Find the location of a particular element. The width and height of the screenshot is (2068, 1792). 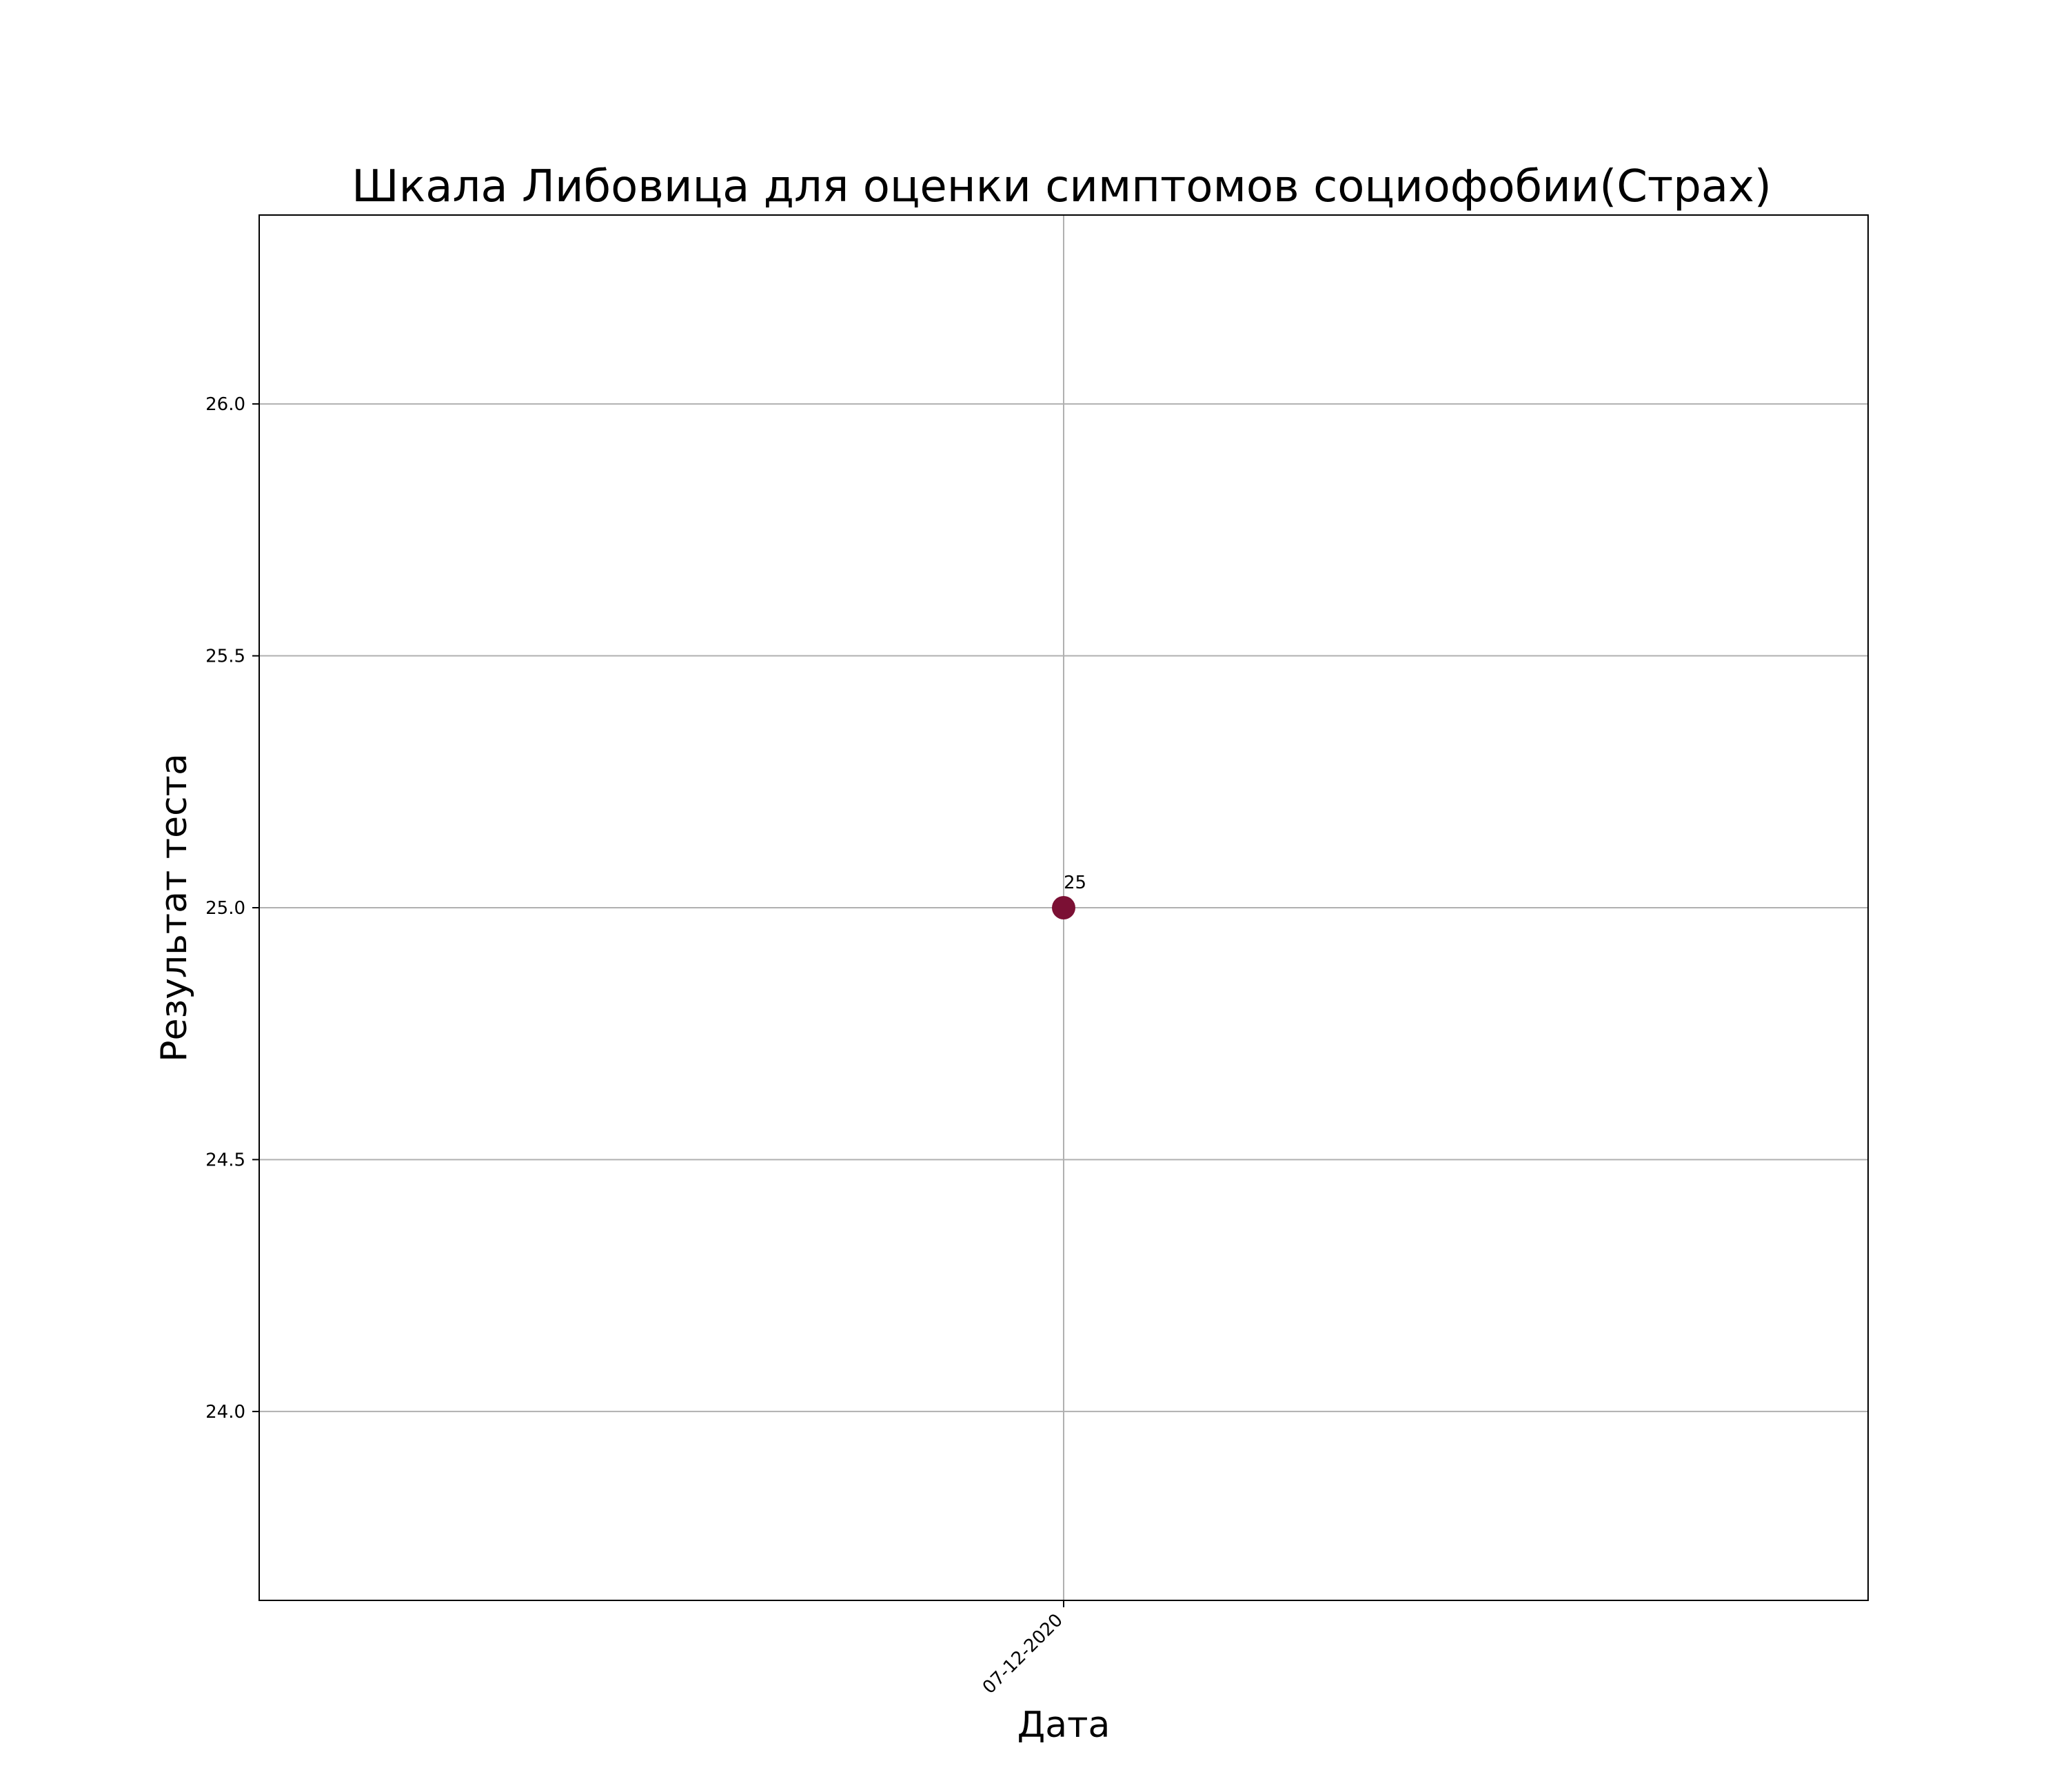

y-tick-label: 25.0 is located at coordinates (225, 908).